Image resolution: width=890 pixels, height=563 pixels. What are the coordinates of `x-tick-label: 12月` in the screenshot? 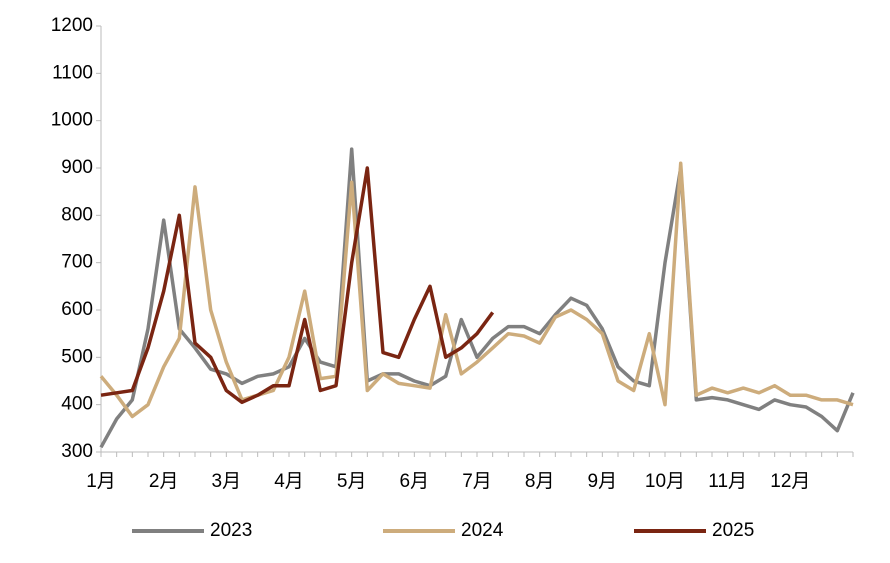 It's located at (790, 481).